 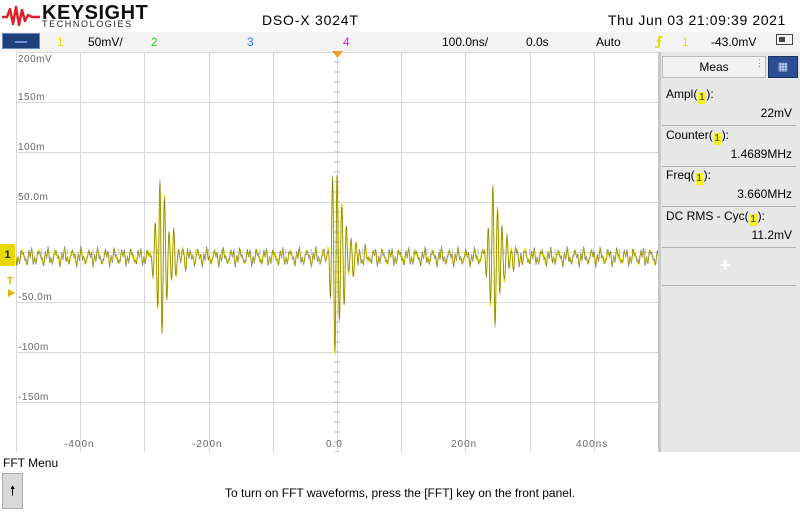 I want to click on ch1-ground-marker-icon: 1, so click(x=7, y=255).